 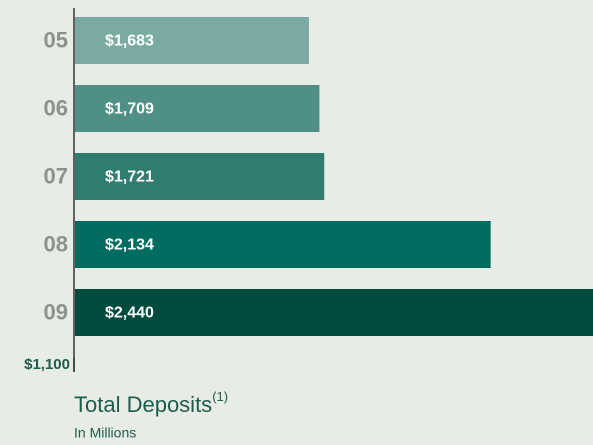 What do you see at coordinates (129, 313) in the screenshot?
I see `value-label: $2,440` at bounding box center [129, 313].